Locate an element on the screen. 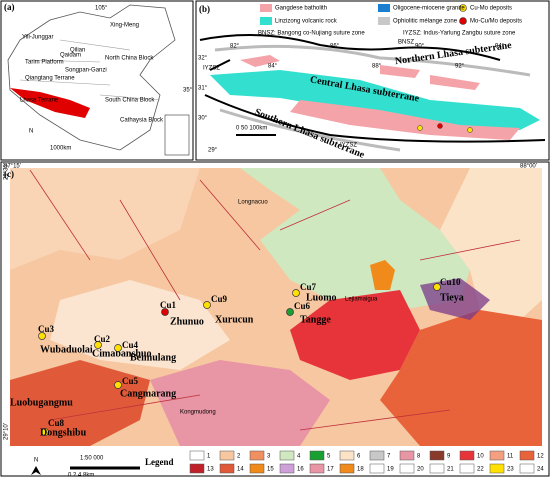 This screenshot has height=477, width=550. label: 84° is located at coordinates (273, 67).